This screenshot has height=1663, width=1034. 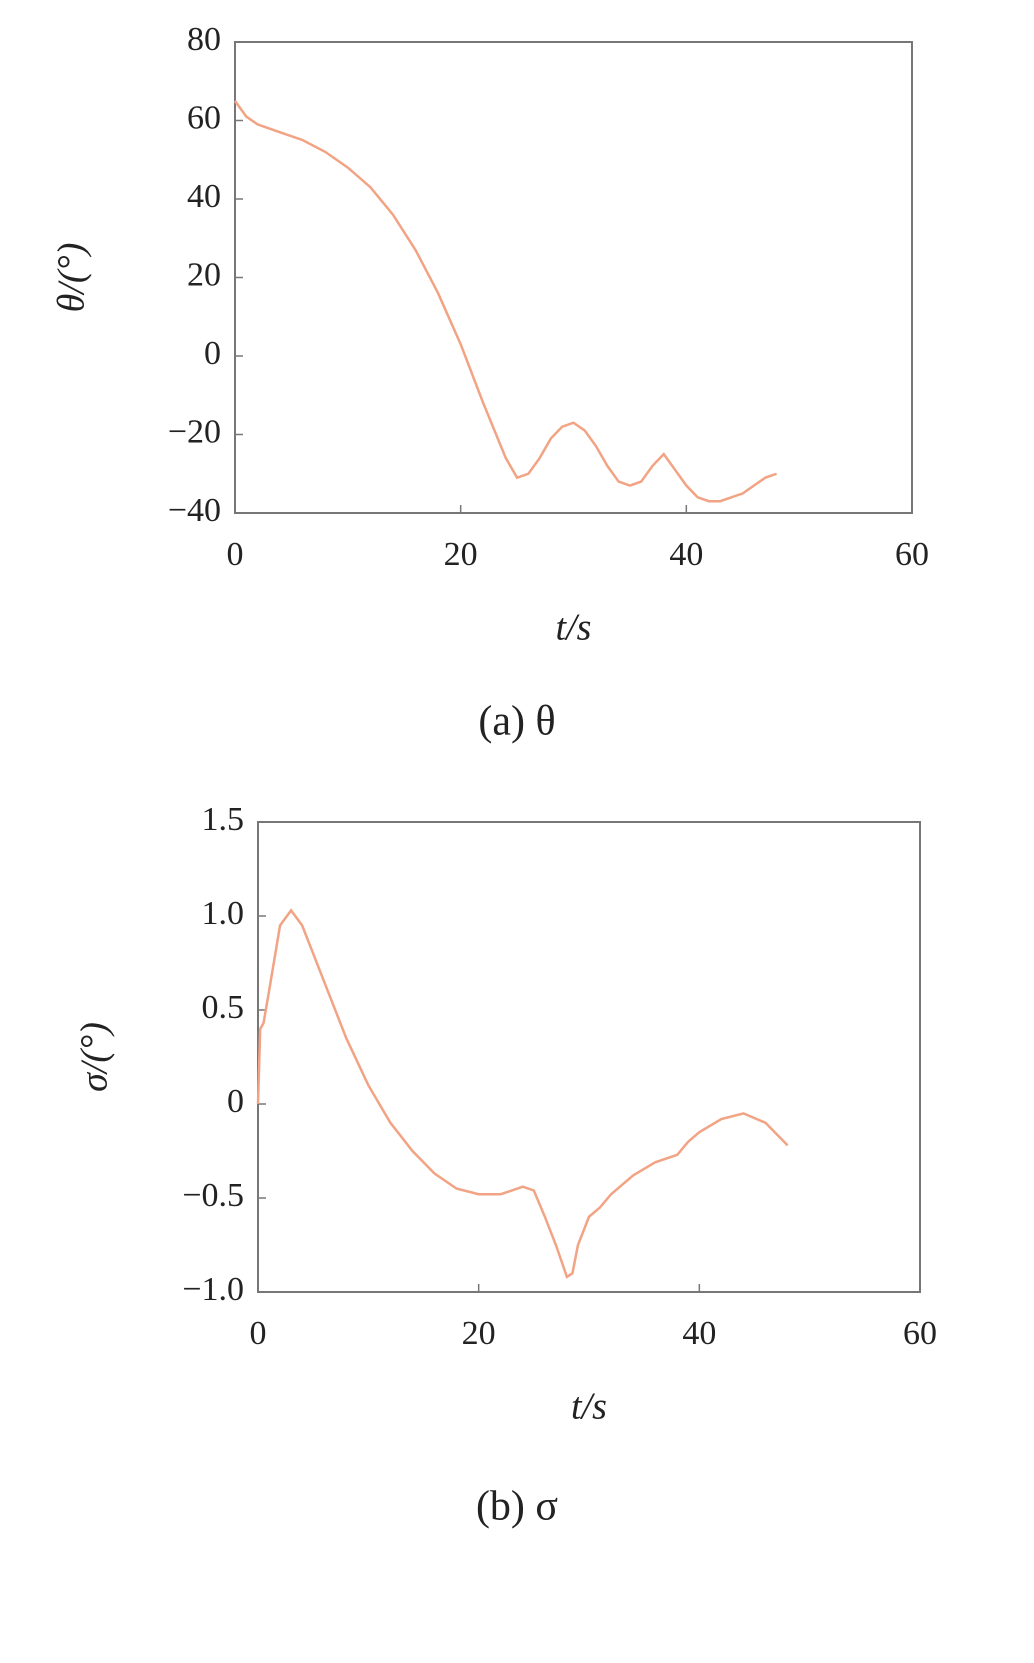 I want to click on y-axis-label: σ/(°), so click(x=95, y=1057).